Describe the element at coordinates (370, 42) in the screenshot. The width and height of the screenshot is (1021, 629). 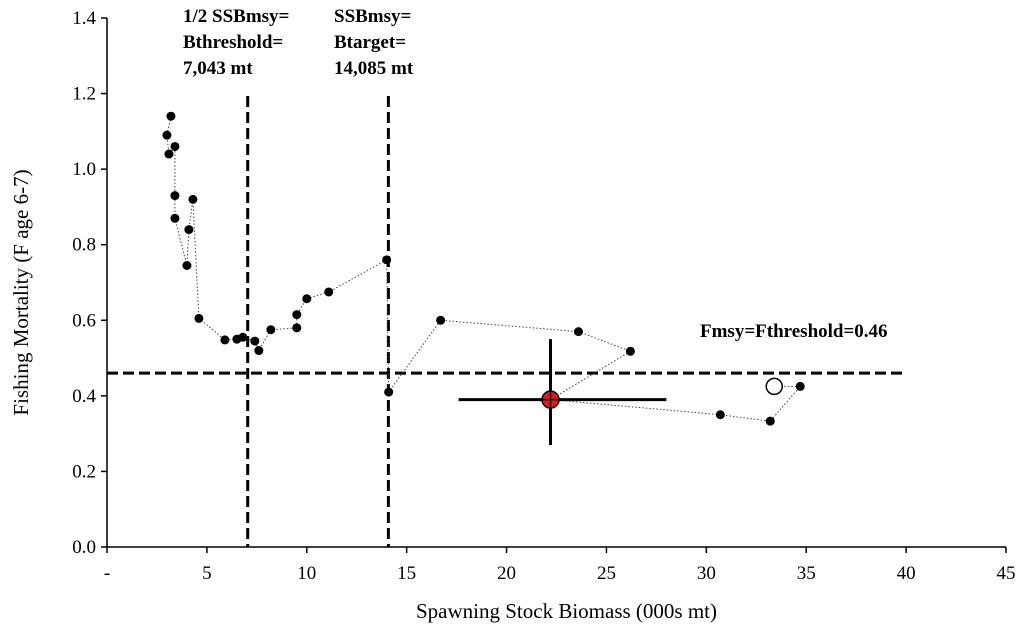
I see `btarget-annotation-line: Btarget=` at that location.